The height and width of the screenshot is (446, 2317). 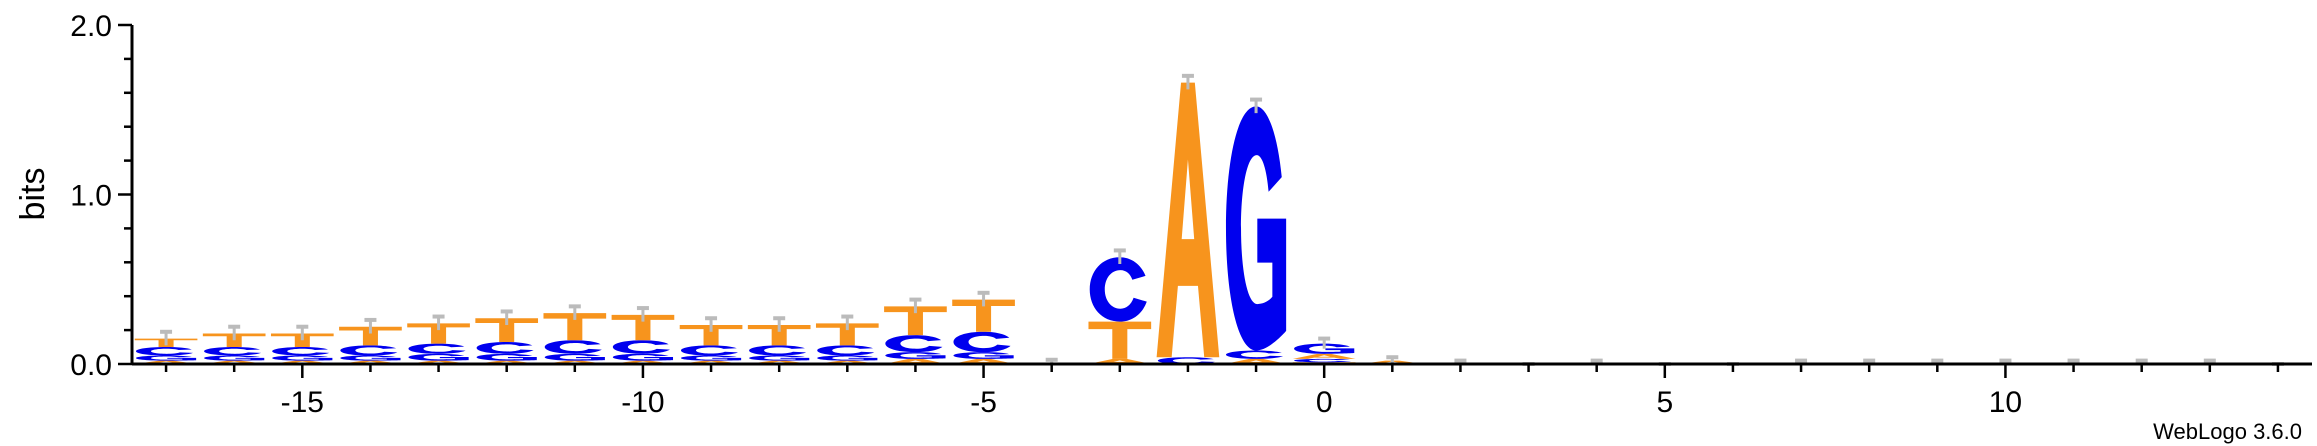 What do you see at coordinates (983, 315) in the screenshot?
I see `letter-T-pos--5` at bounding box center [983, 315].